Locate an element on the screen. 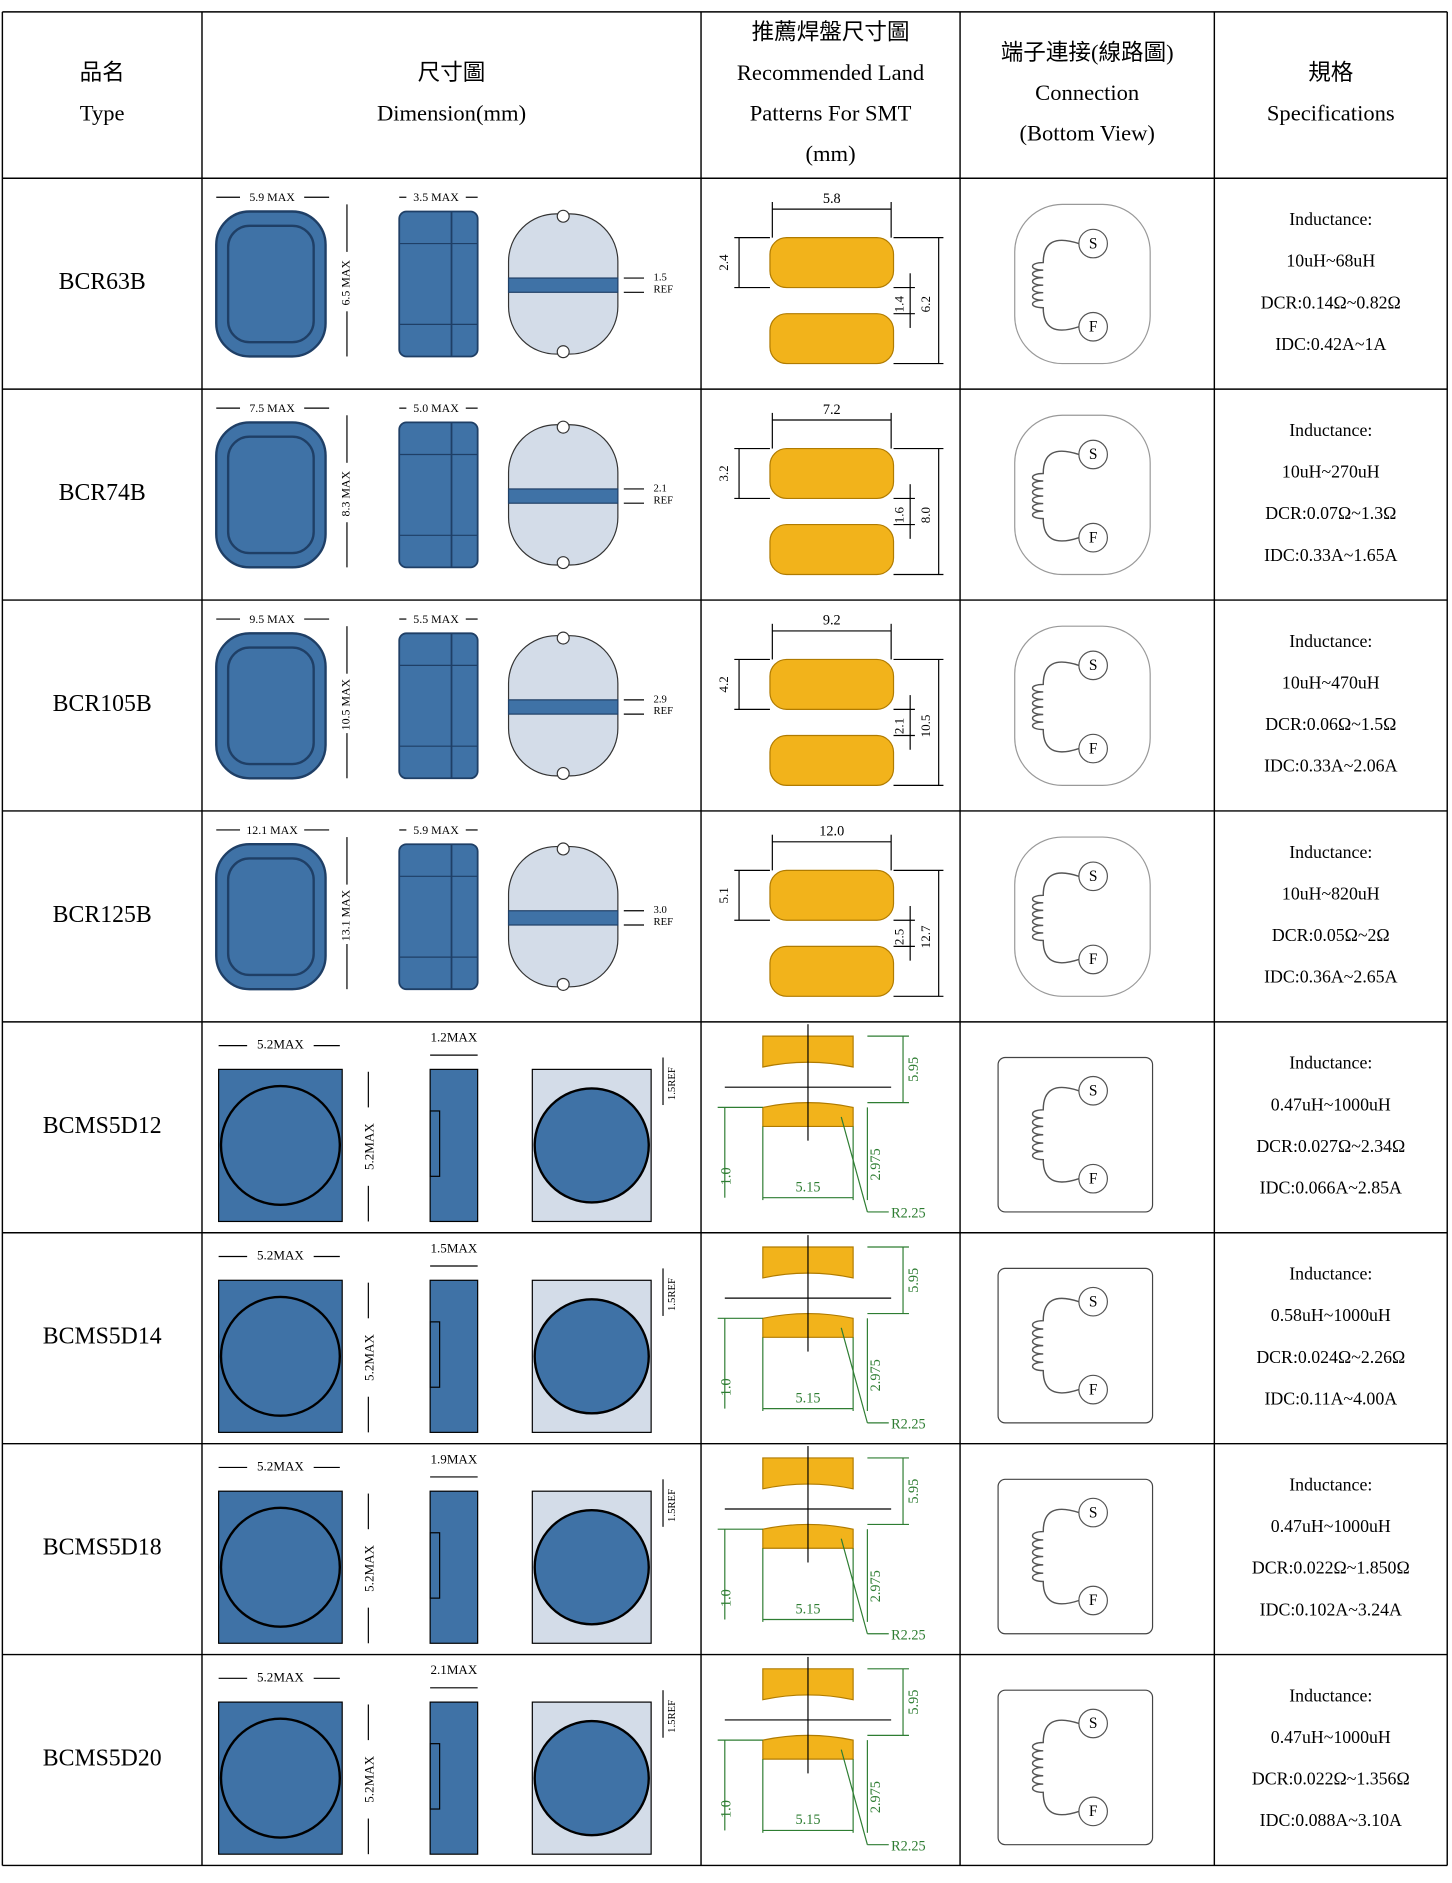  land-text: 2.975 is located at coordinates (876, 1375).